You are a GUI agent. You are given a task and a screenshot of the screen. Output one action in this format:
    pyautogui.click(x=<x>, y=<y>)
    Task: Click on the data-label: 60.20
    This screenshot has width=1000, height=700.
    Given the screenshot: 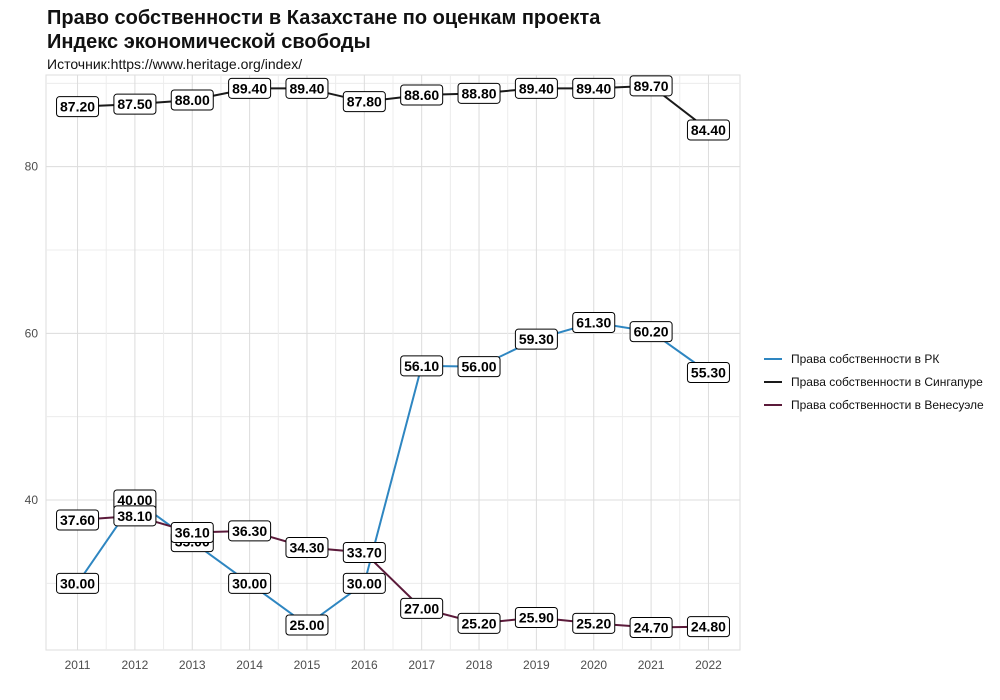 What is the action you would take?
    pyautogui.click(x=651, y=332)
    